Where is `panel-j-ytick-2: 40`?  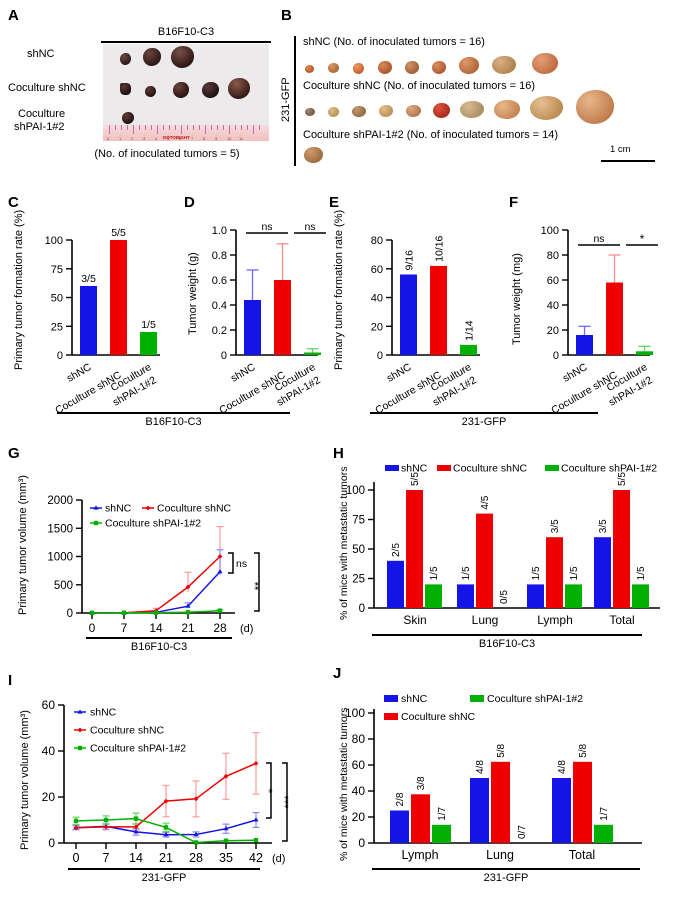 panel-j-ytick-2: 40 is located at coordinates (359, 791).